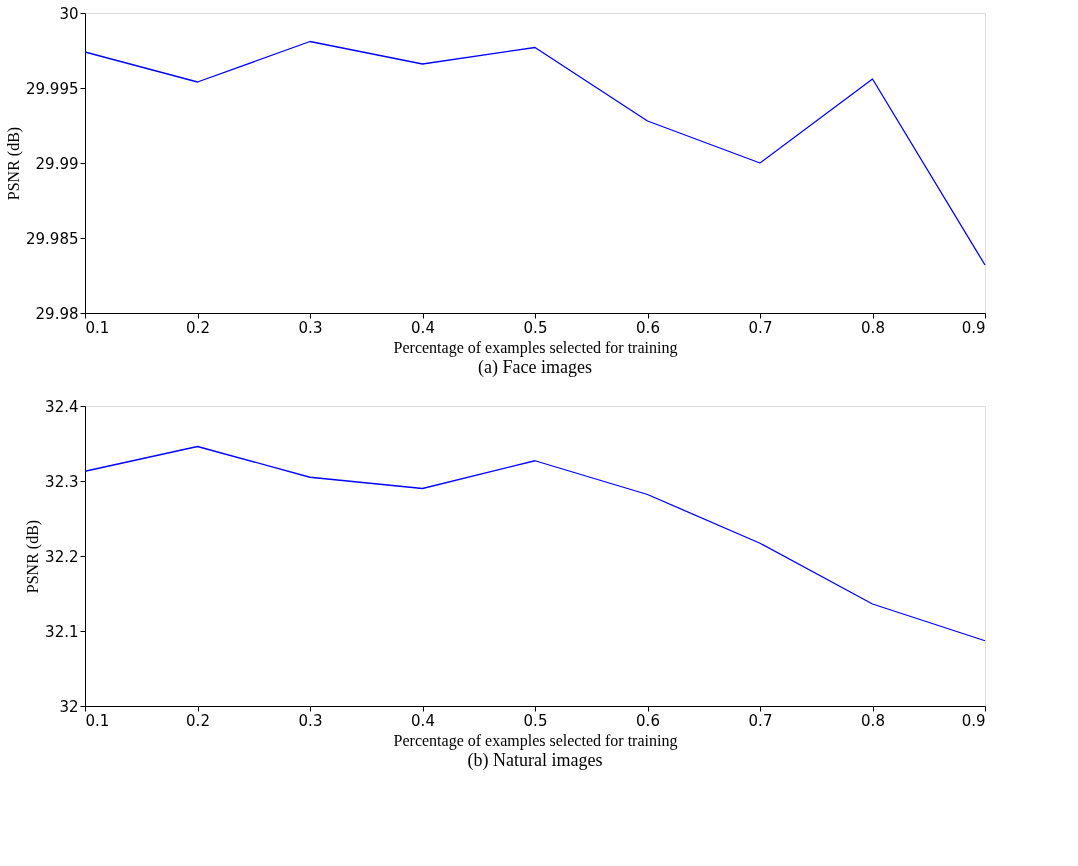  I want to click on text: (b) Natural images, so click(535, 760).